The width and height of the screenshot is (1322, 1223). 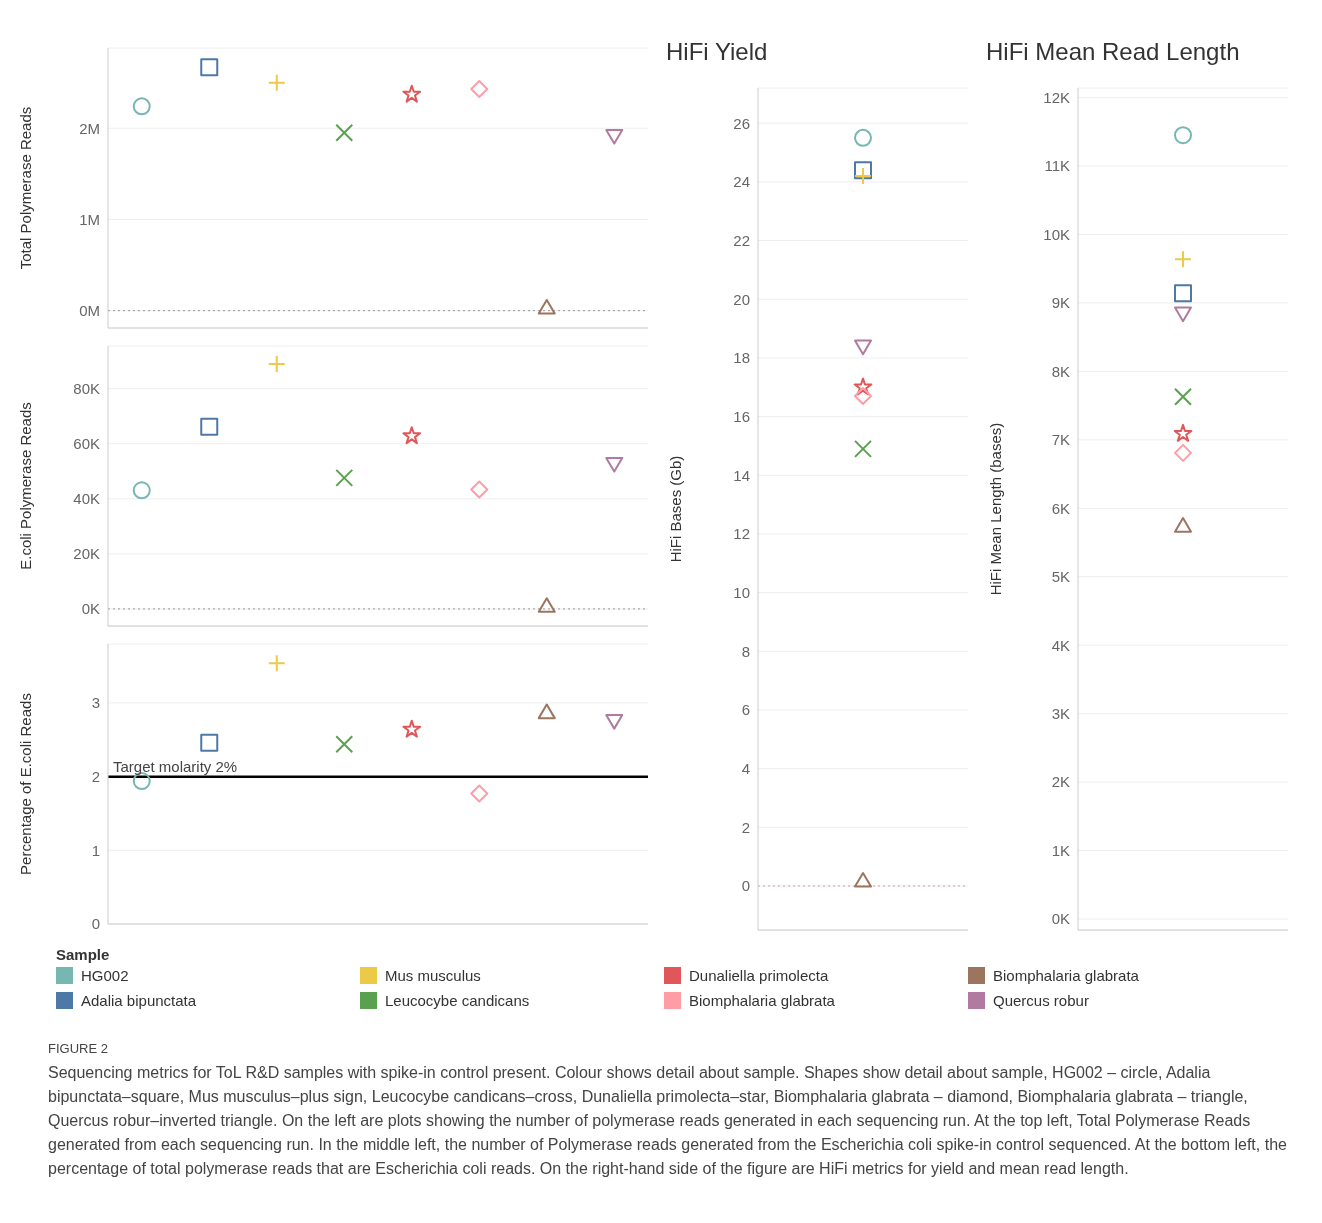 I want to click on y-axis-title: HiFi Bases (Gb), so click(x=676, y=509).